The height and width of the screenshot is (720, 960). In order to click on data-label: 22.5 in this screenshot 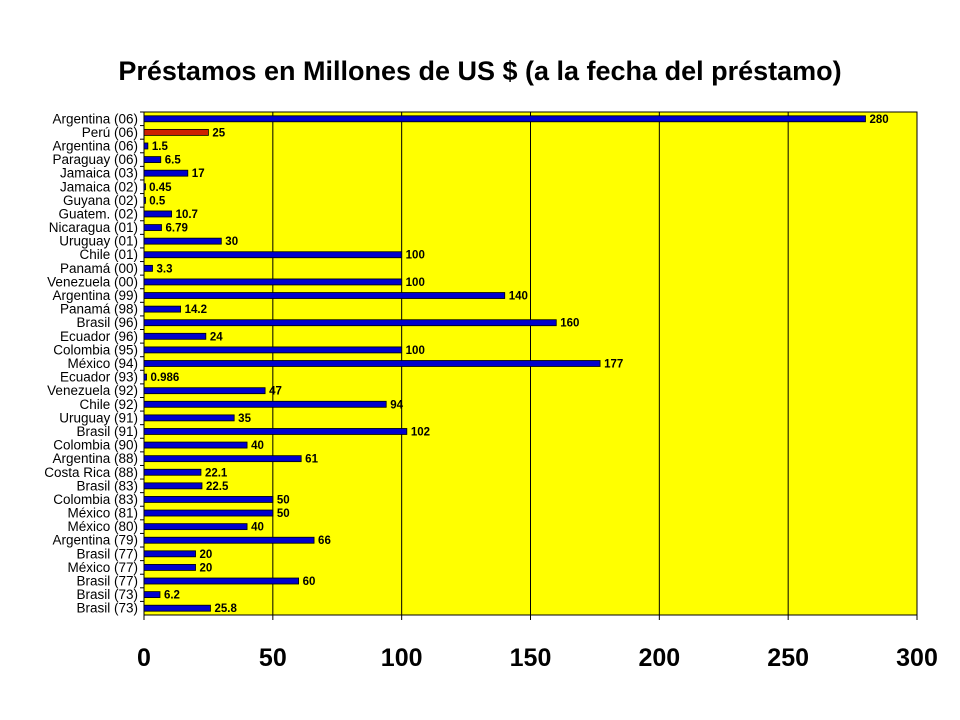, I will do `click(217, 487)`.